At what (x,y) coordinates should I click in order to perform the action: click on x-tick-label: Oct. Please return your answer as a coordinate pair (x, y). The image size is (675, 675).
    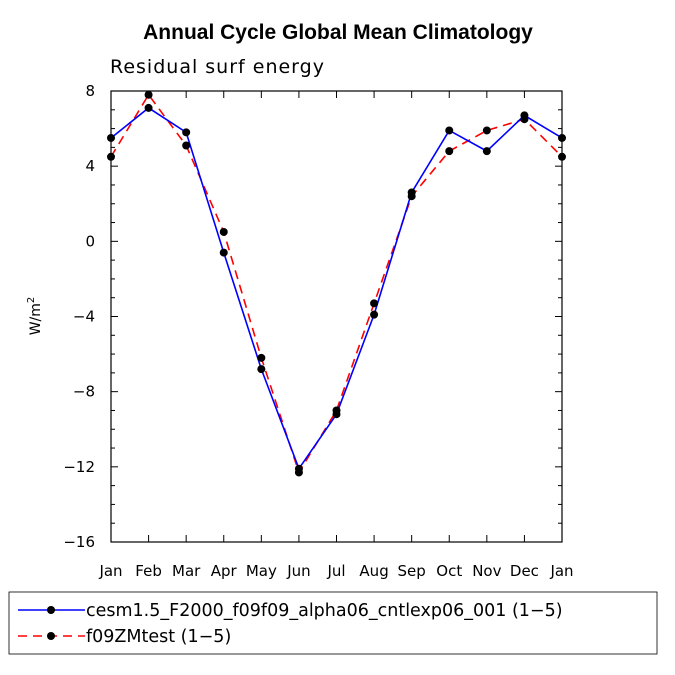
    Looking at the image, I should click on (449, 571).